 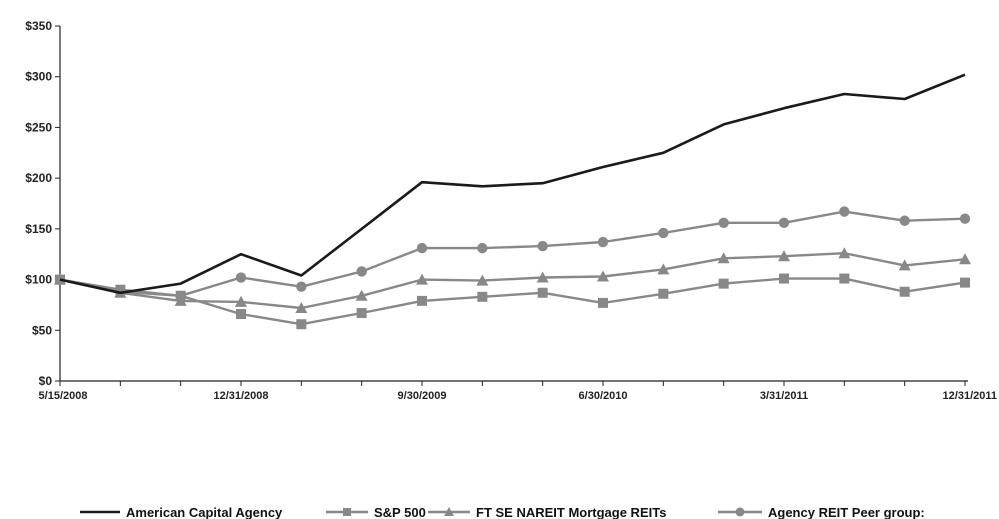 I want to click on series-line-ftse-nareit-mortgage-reits, so click(x=512, y=280).